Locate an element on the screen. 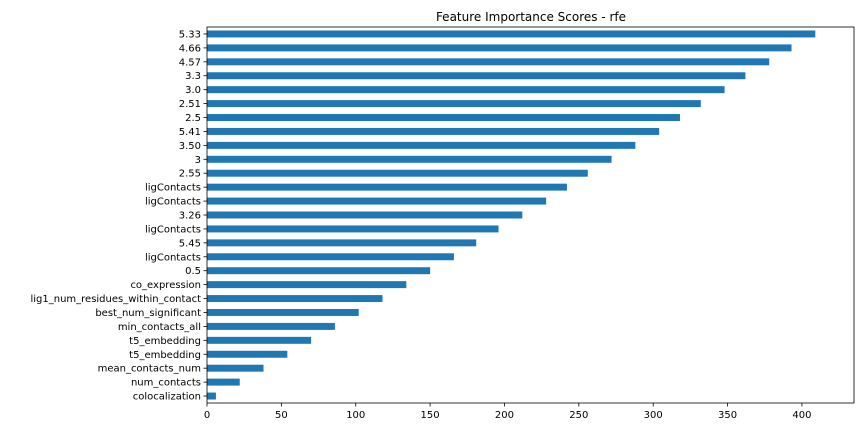  category-label: 3.0 is located at coordinates (193, 90).